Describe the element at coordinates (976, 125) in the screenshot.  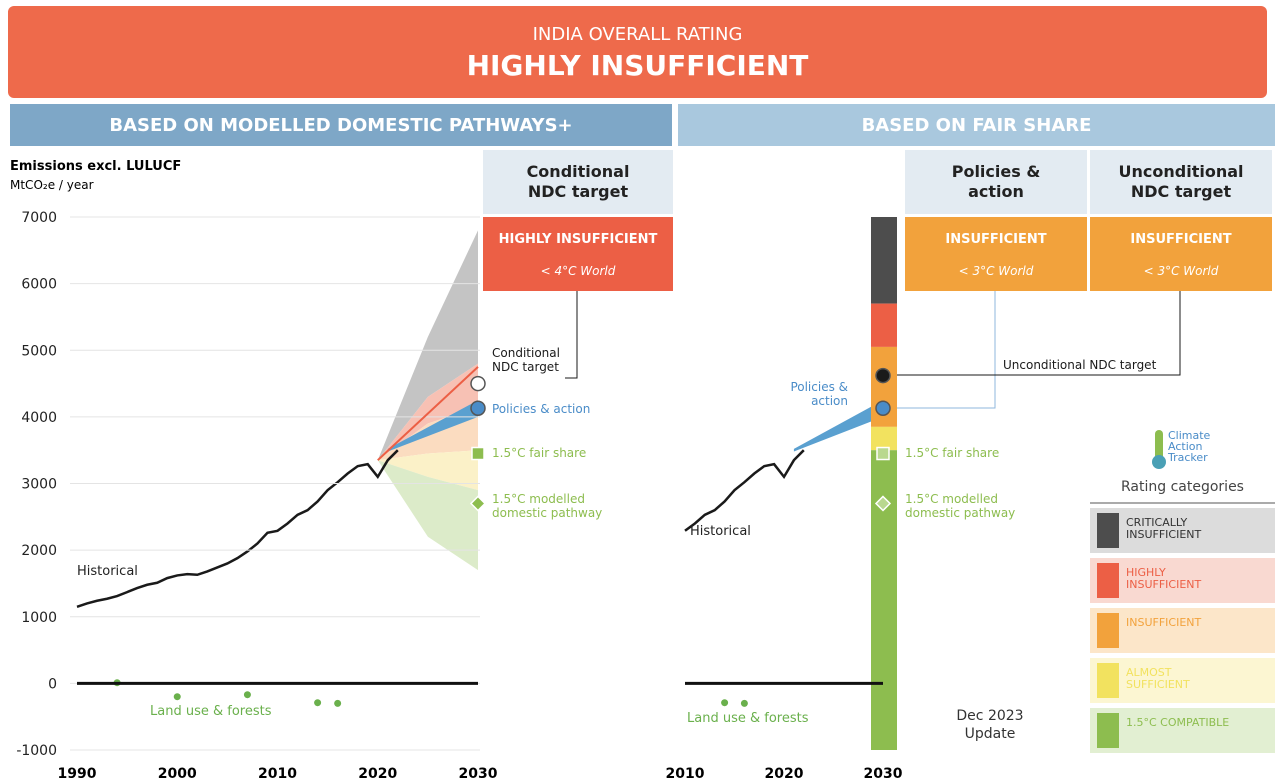
I see `section-right: BASED ON FAIR SHARE` at that location.